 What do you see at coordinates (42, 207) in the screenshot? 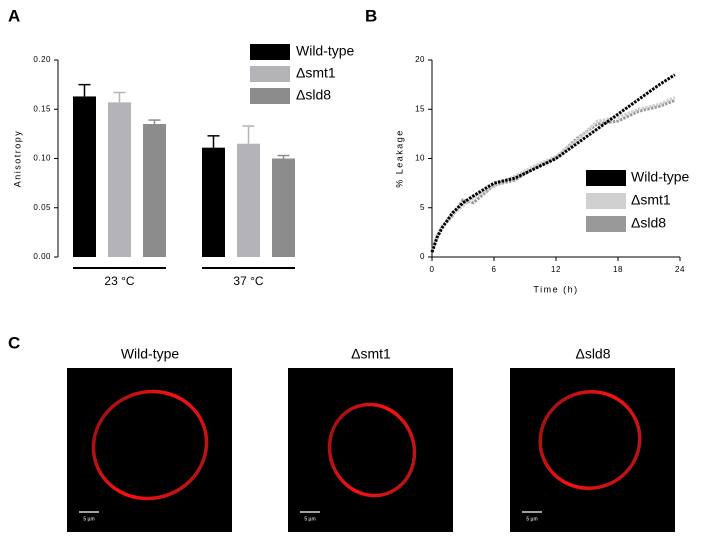
I see `y-tick-label: 0.05` at bounding box center [42, 207].